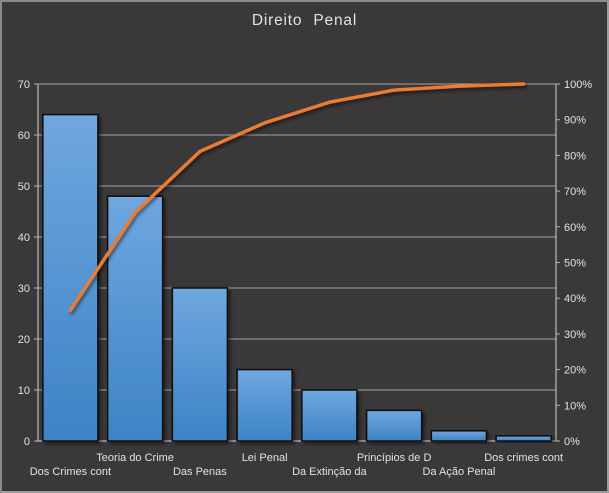 The height and width of the screenshot is (493, 609). Describe the element at coordinates (575, 335) in the screenshot. I see `right-axis-label: 30%` at that location.